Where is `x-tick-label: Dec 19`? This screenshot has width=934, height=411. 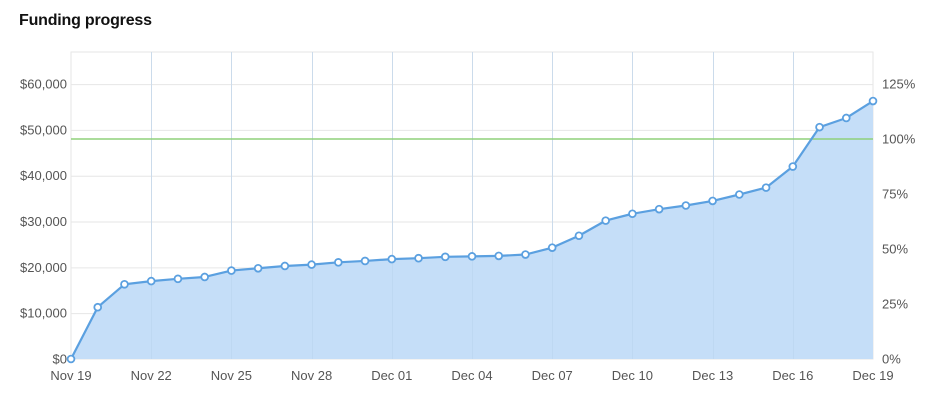
x-tick-label: Dec 19 is located at coordinates (872, 375).